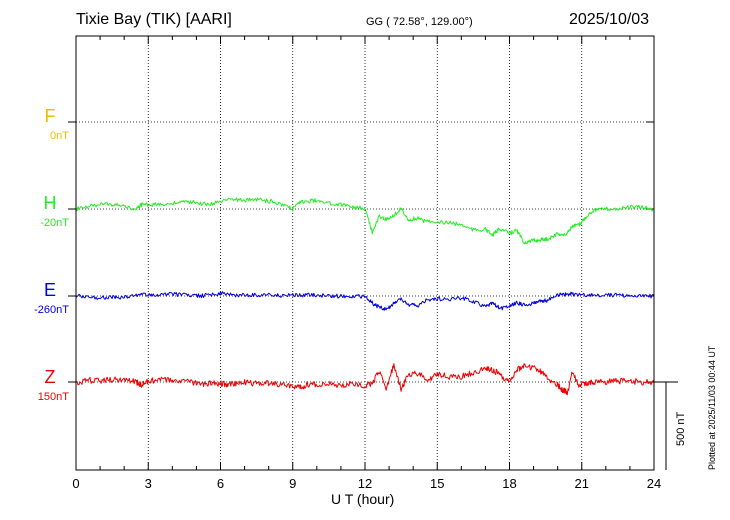 Image resolution: width=730 pixels, height=520 pixels. What do you see at coordinates (49, 290) in the screenshot?
I see `channel-e-name: E` at bounding box center [49, 290].